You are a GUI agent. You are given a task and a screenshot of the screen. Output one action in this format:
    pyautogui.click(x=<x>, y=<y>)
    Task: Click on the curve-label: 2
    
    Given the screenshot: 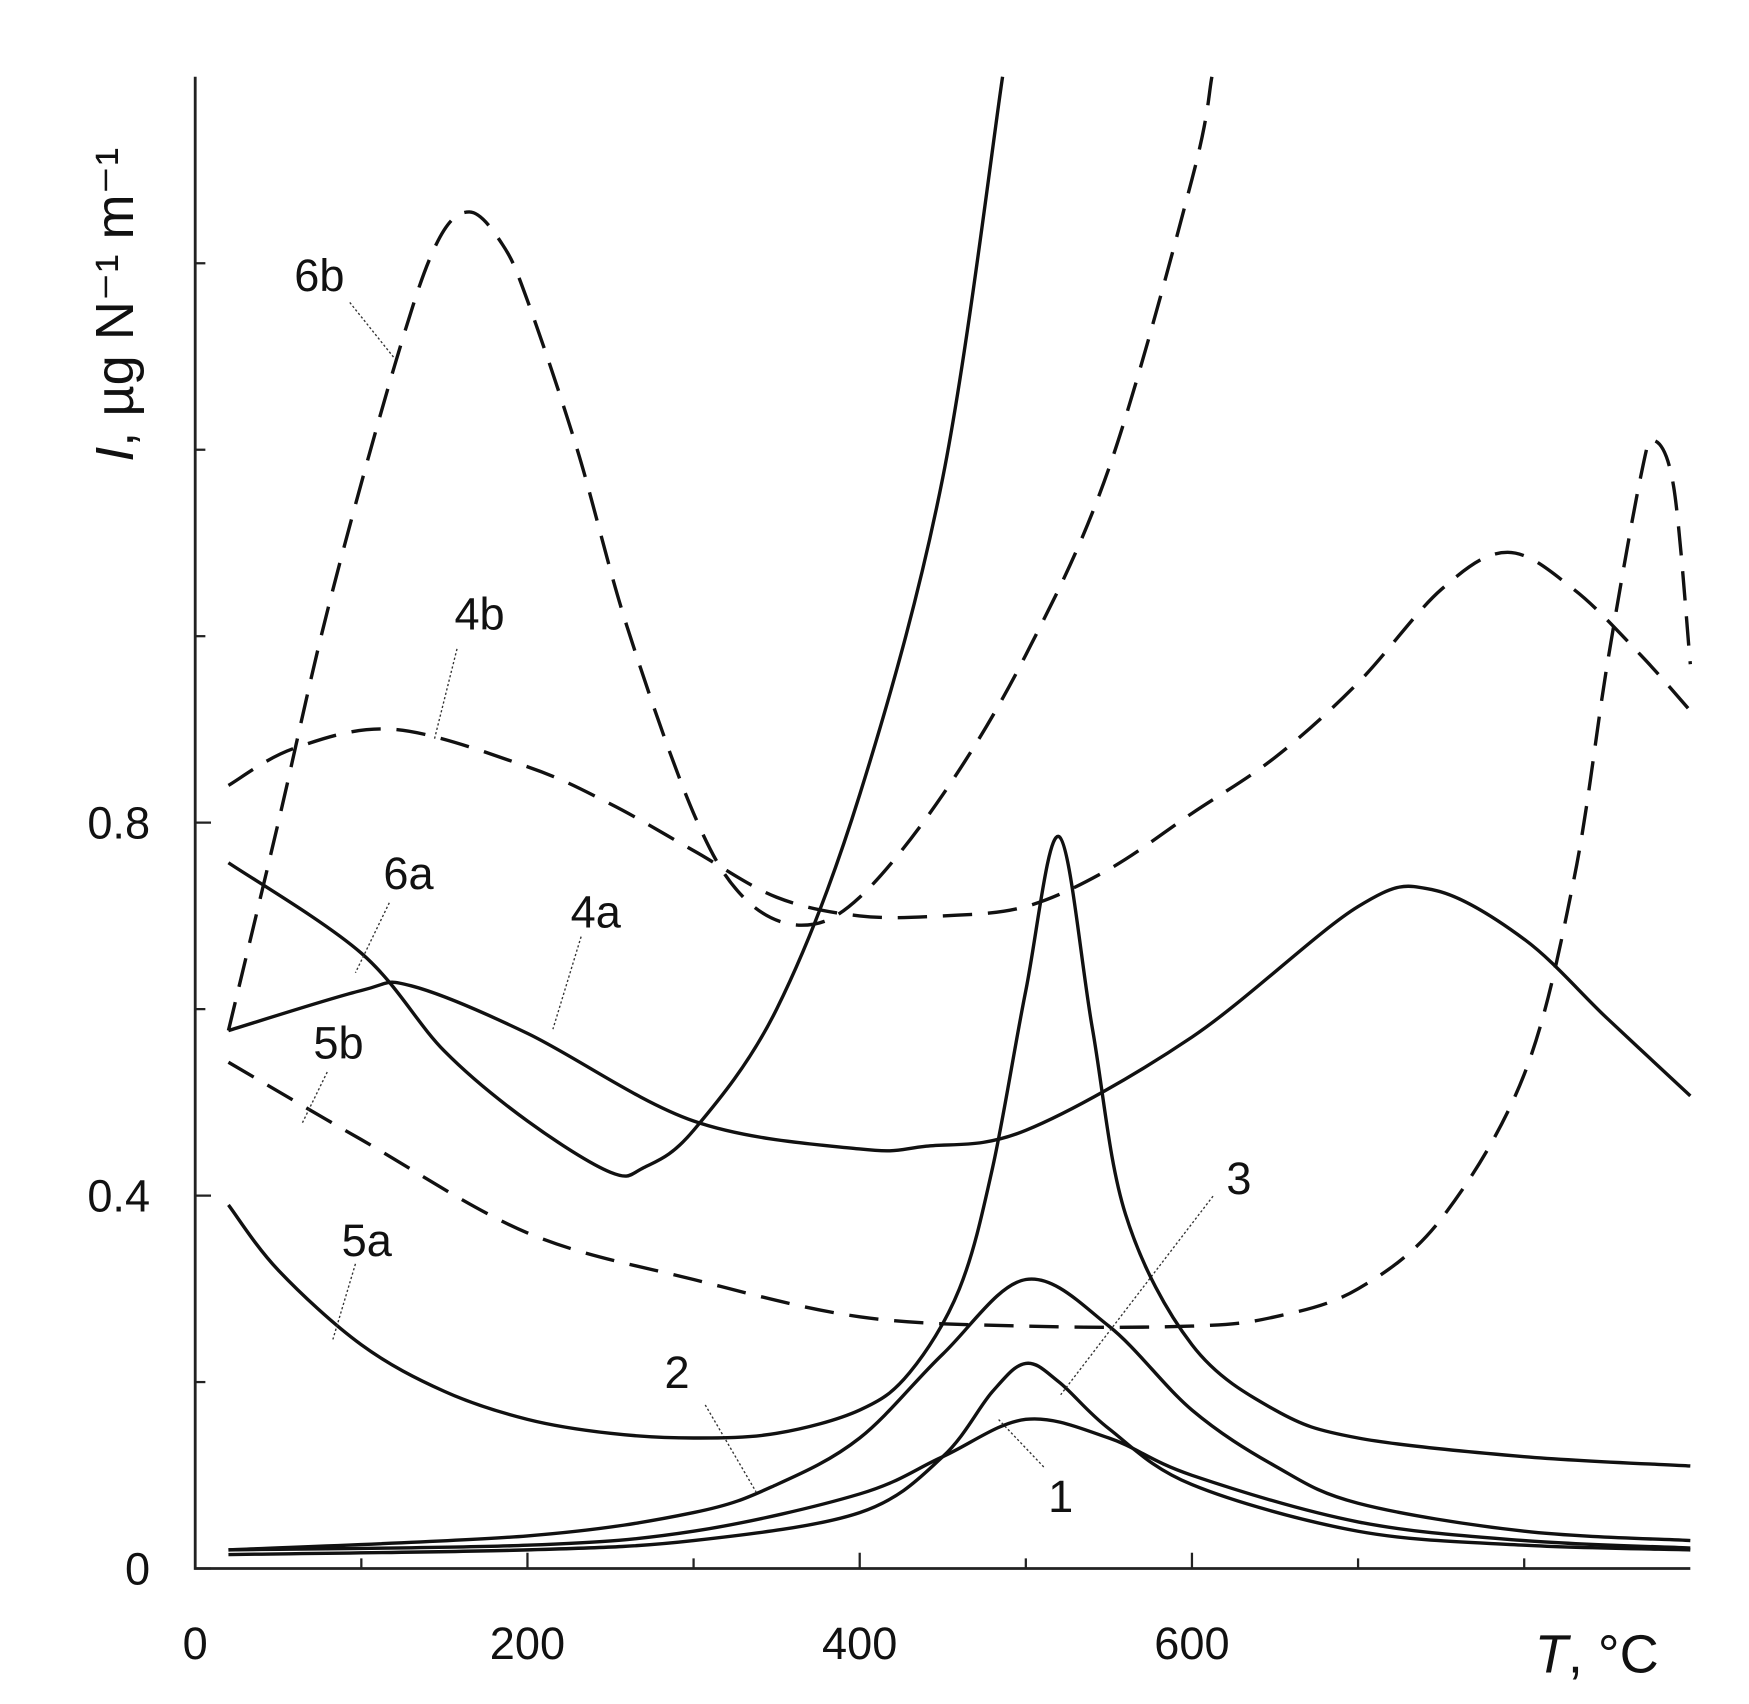 What is the action you would take?
    pyautogui.click(x=676, y=1372)
    